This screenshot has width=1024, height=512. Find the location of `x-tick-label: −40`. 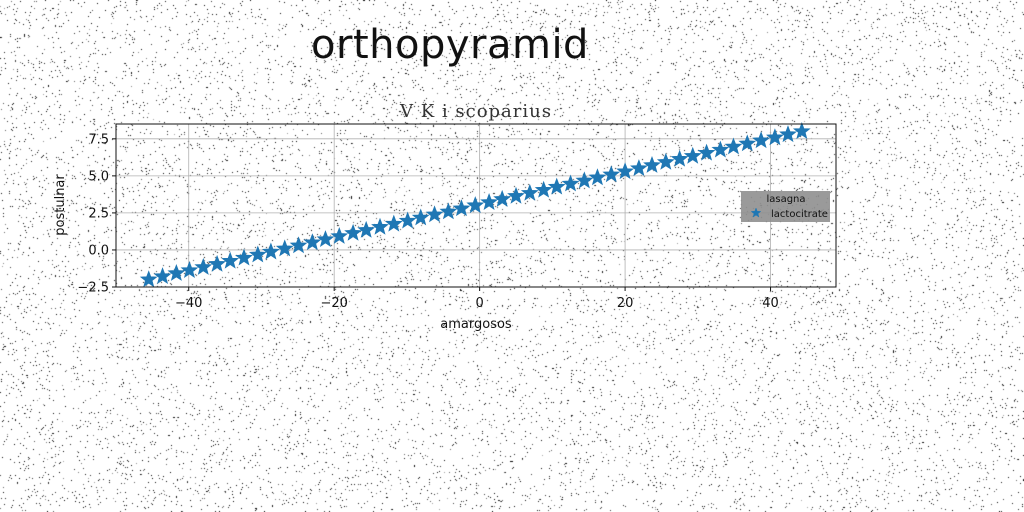

x-tick-label: −40 is located at coordinates (188, 303).